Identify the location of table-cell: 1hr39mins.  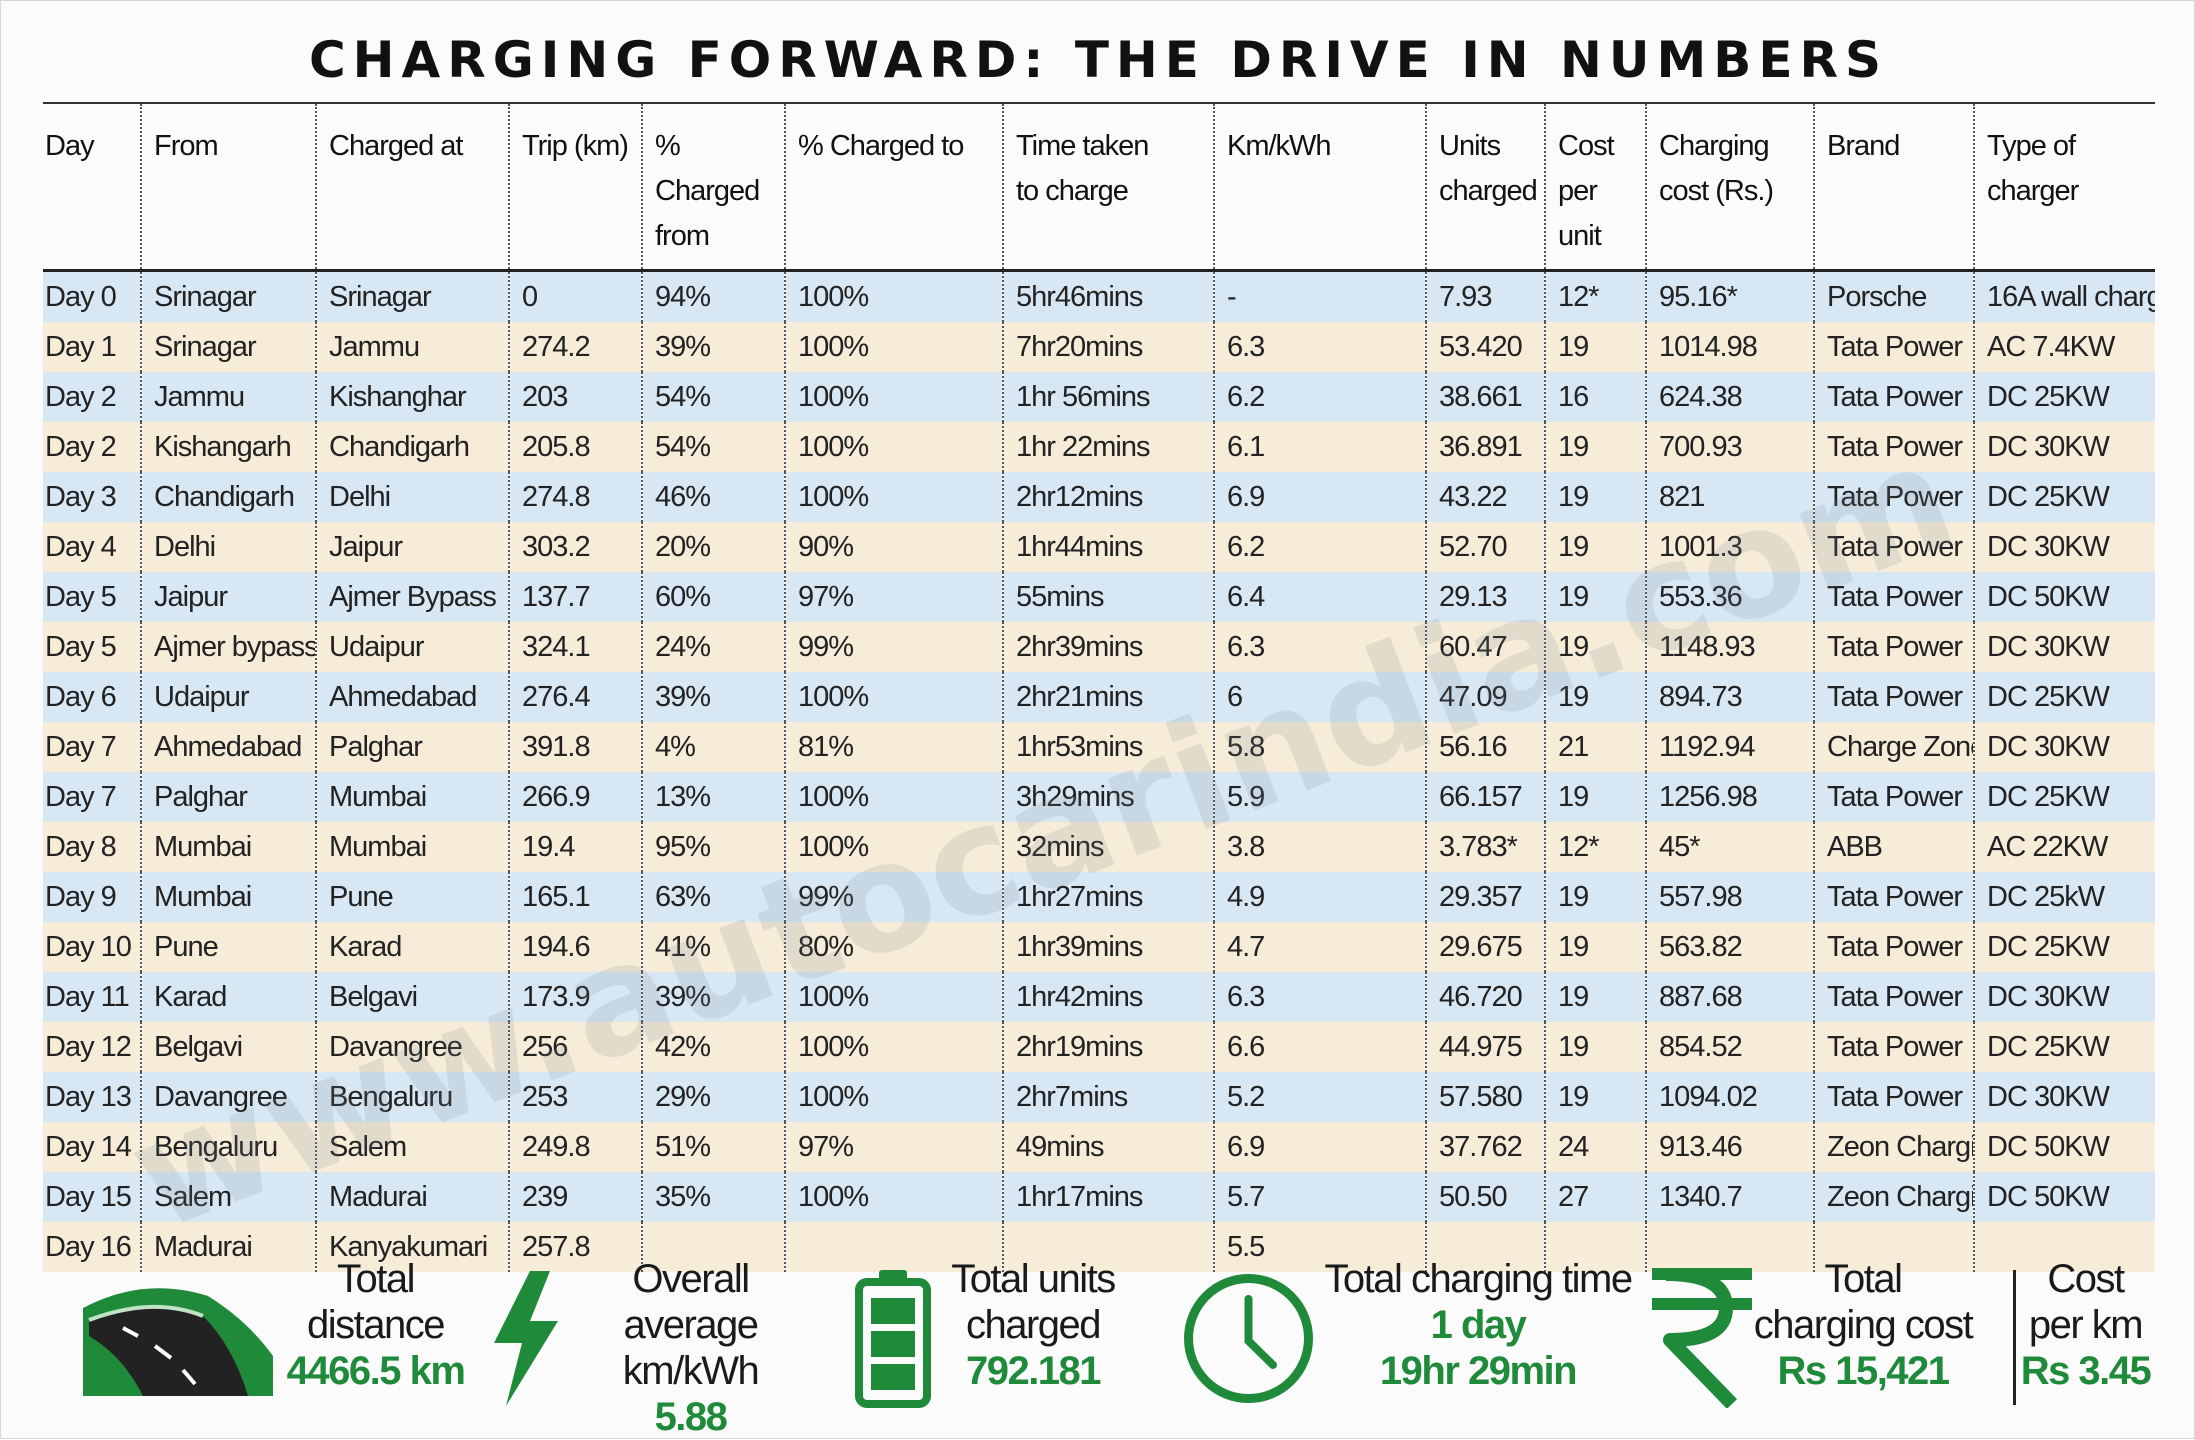
(1108, 947).